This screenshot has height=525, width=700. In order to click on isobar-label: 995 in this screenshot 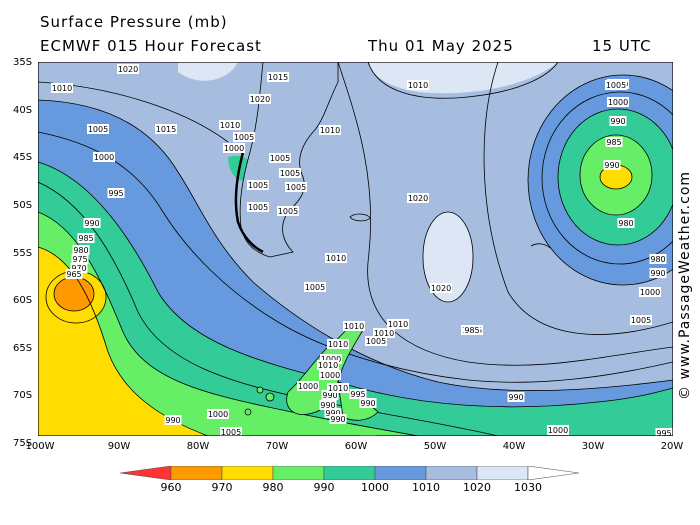, I will do `click(115, 193)`.